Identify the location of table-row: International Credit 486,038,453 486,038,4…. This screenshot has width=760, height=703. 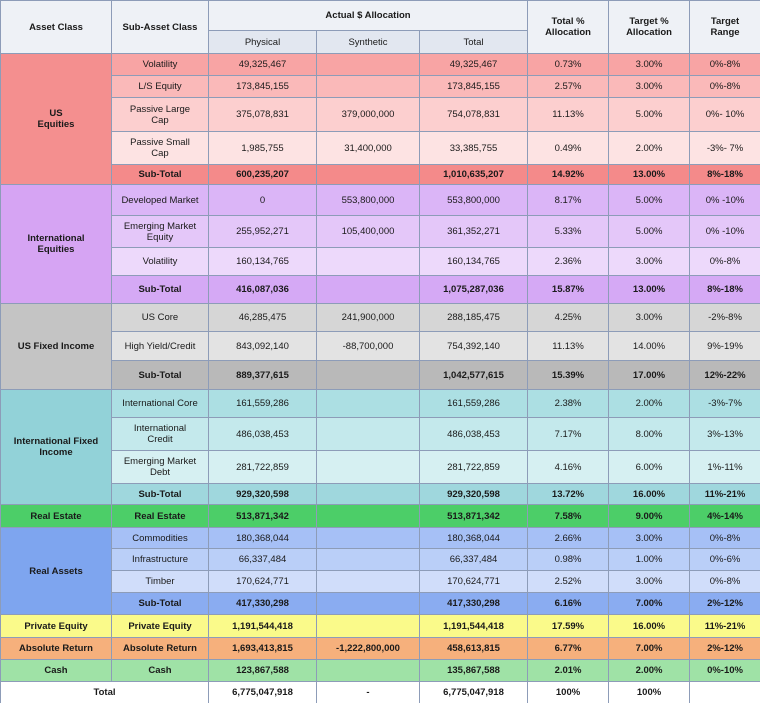
(380, 434).